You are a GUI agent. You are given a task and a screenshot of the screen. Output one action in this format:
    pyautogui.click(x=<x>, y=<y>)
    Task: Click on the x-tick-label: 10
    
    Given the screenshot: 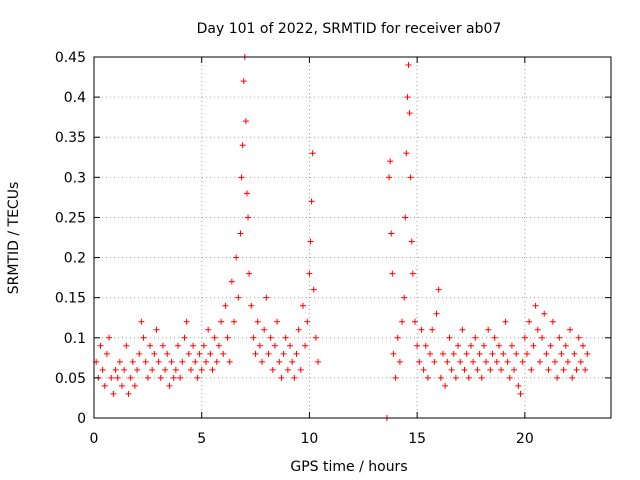 What is the action you would take?
    pyautogui.click(x=310, y=439)
    